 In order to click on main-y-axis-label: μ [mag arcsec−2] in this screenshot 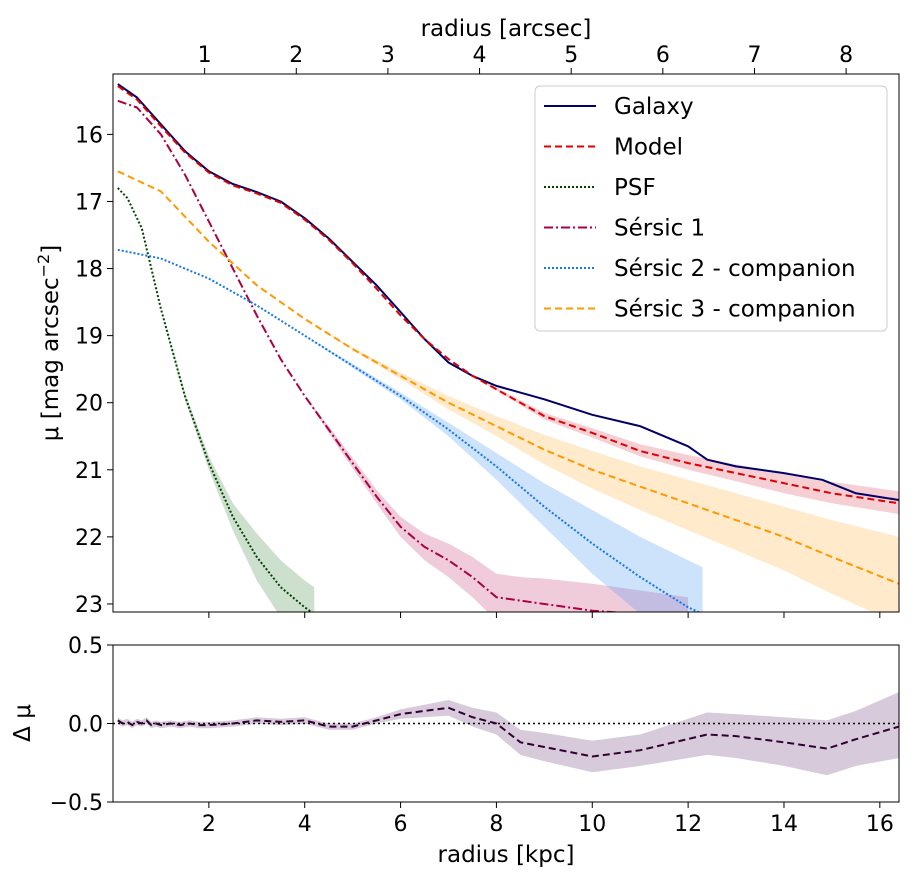, I will do `click(49, 343)`.